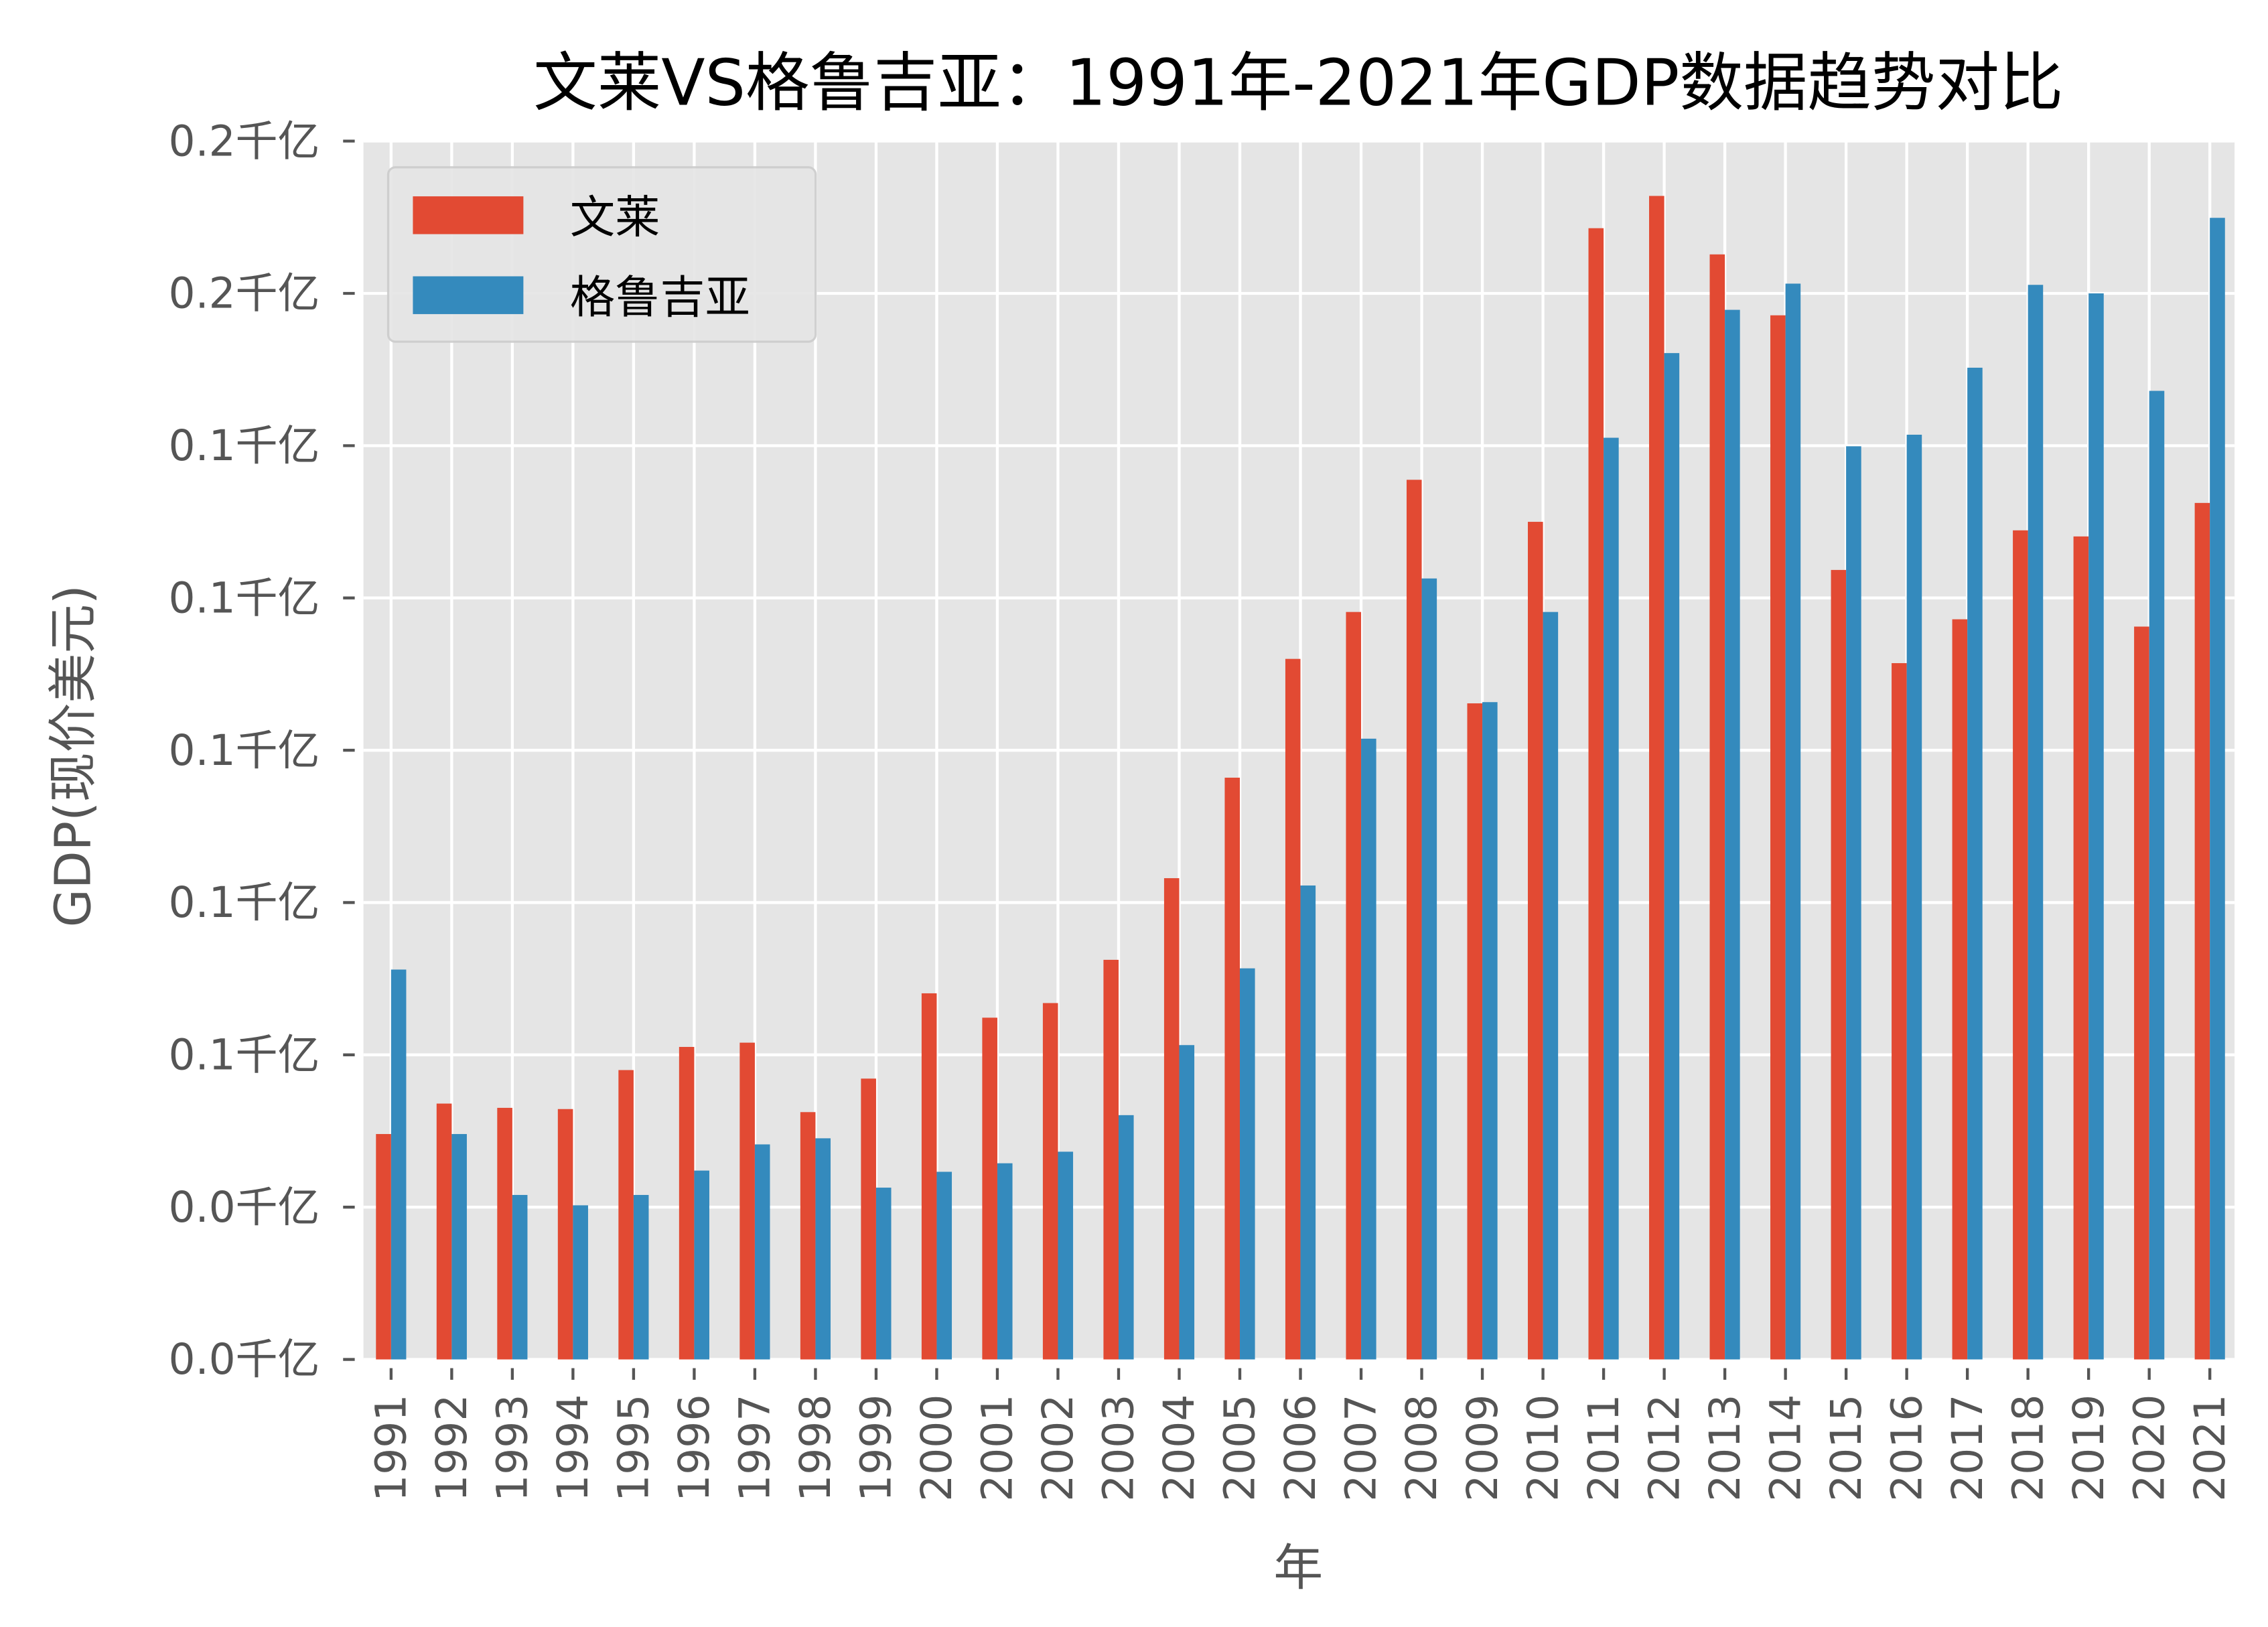 The width and height of the screenshot is (2268, 1627). Describe the element at coordinates (1968, 1448) in the screenshot. I see `x-tick-label: 2017` at that location.